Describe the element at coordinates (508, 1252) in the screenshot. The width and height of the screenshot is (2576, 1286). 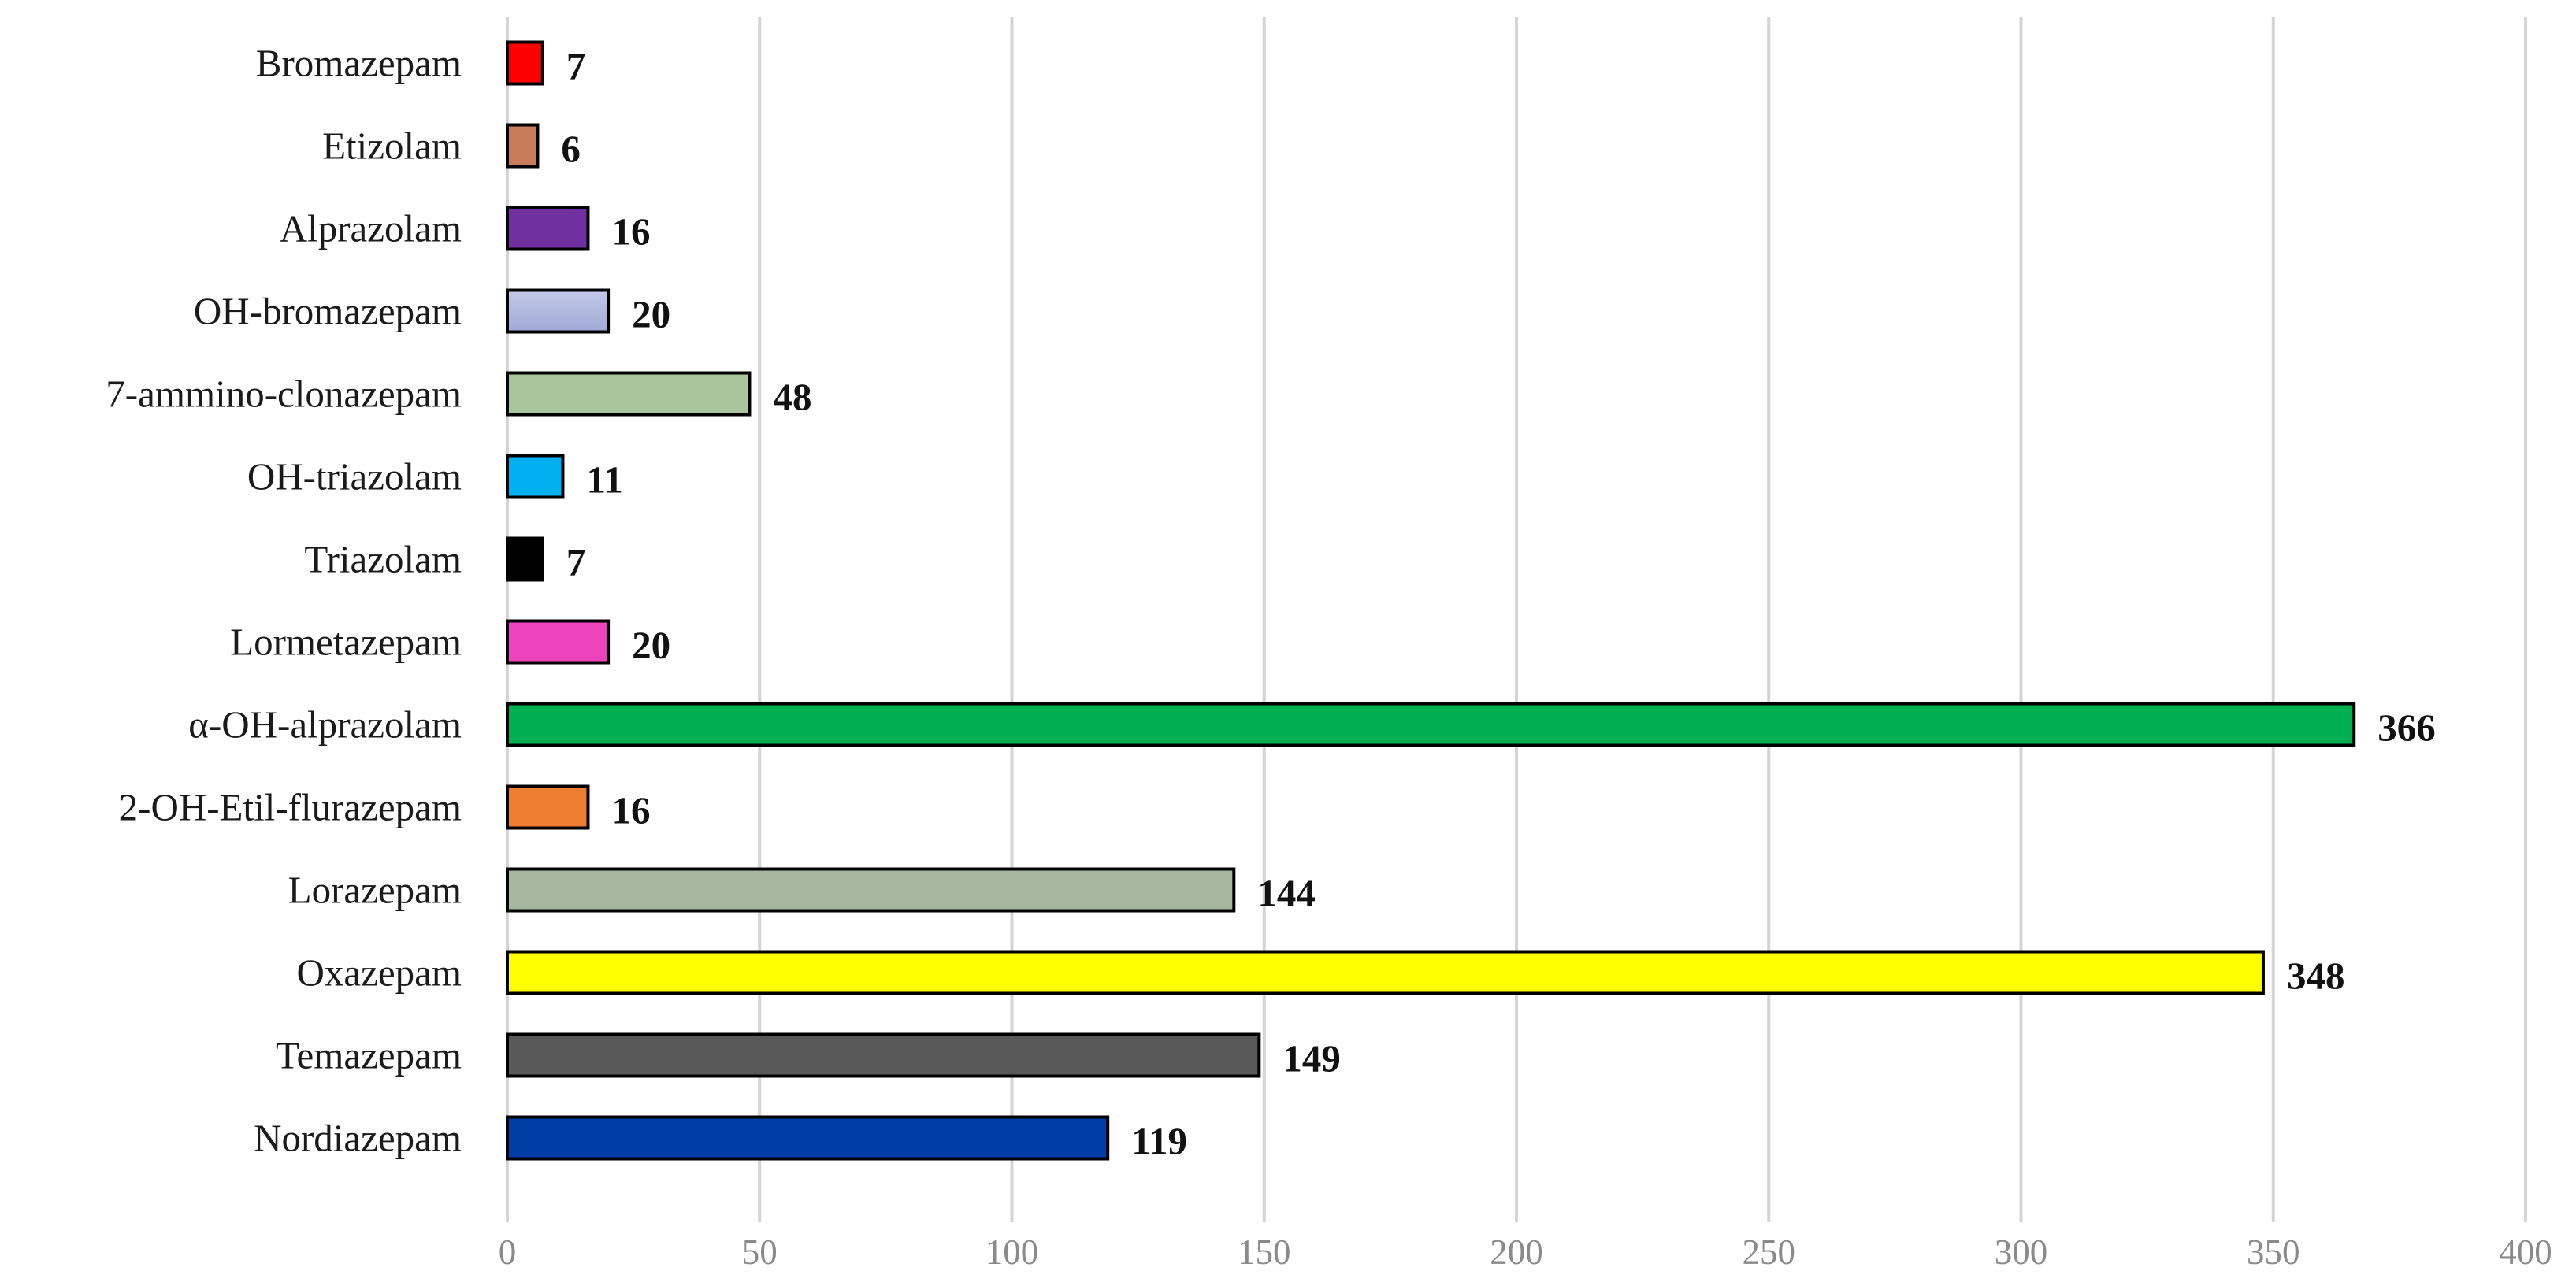
I see `x-tick-label: 0` at that location.